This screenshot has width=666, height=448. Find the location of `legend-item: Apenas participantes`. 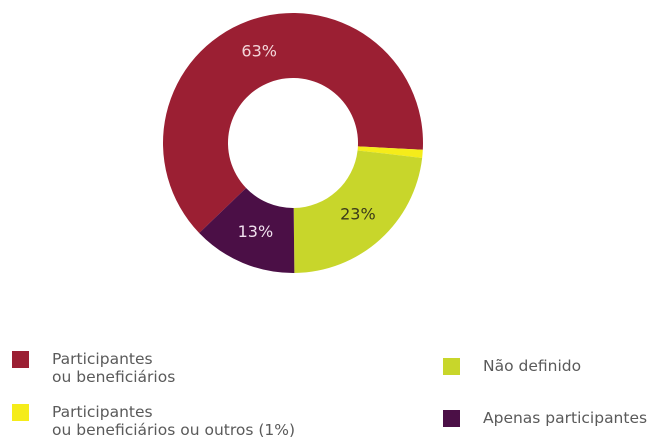

legend-item: Apenas participantes is located at coordinates (545, 418).